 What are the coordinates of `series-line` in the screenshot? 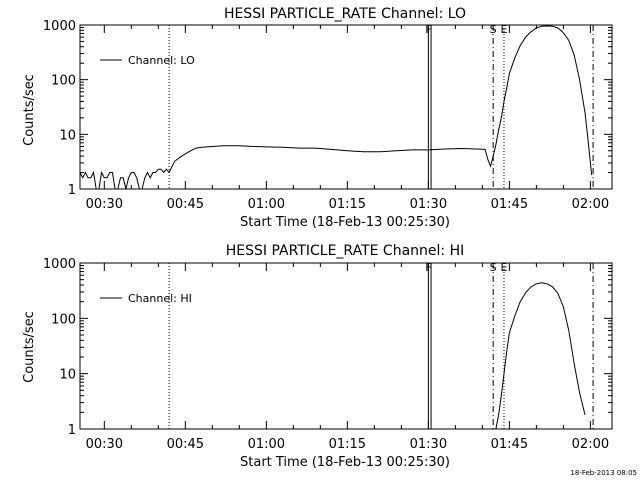 It's located at (540, 356).